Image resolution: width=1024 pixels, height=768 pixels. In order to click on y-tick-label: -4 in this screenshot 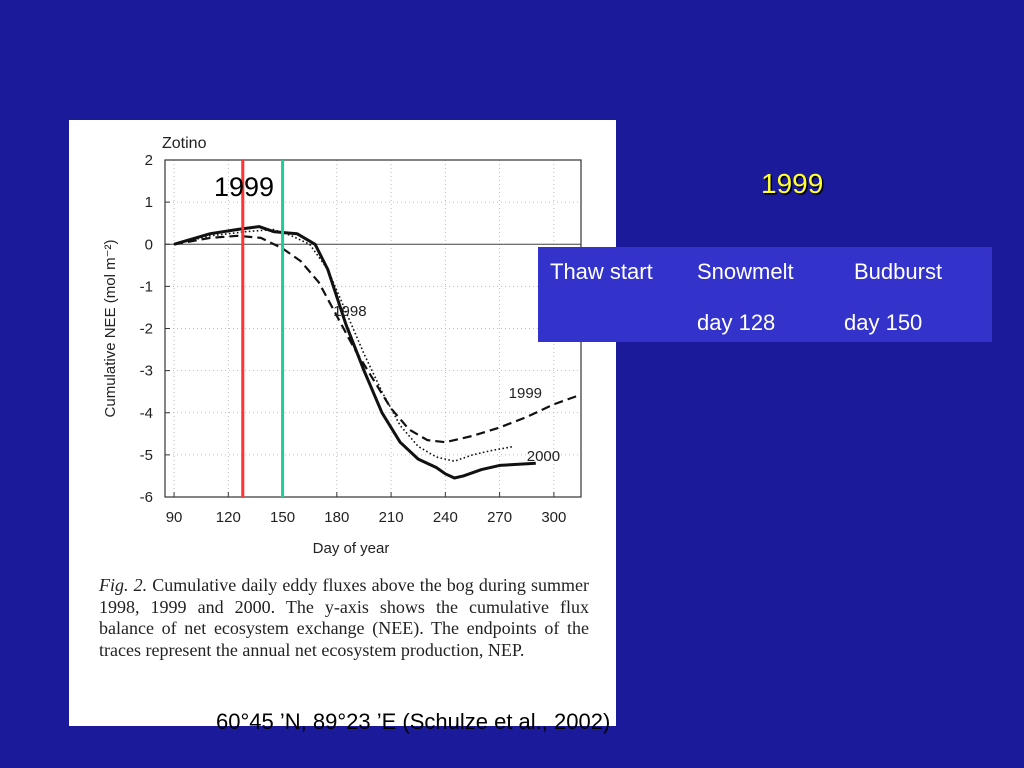, I will do `click(146, 413)`.